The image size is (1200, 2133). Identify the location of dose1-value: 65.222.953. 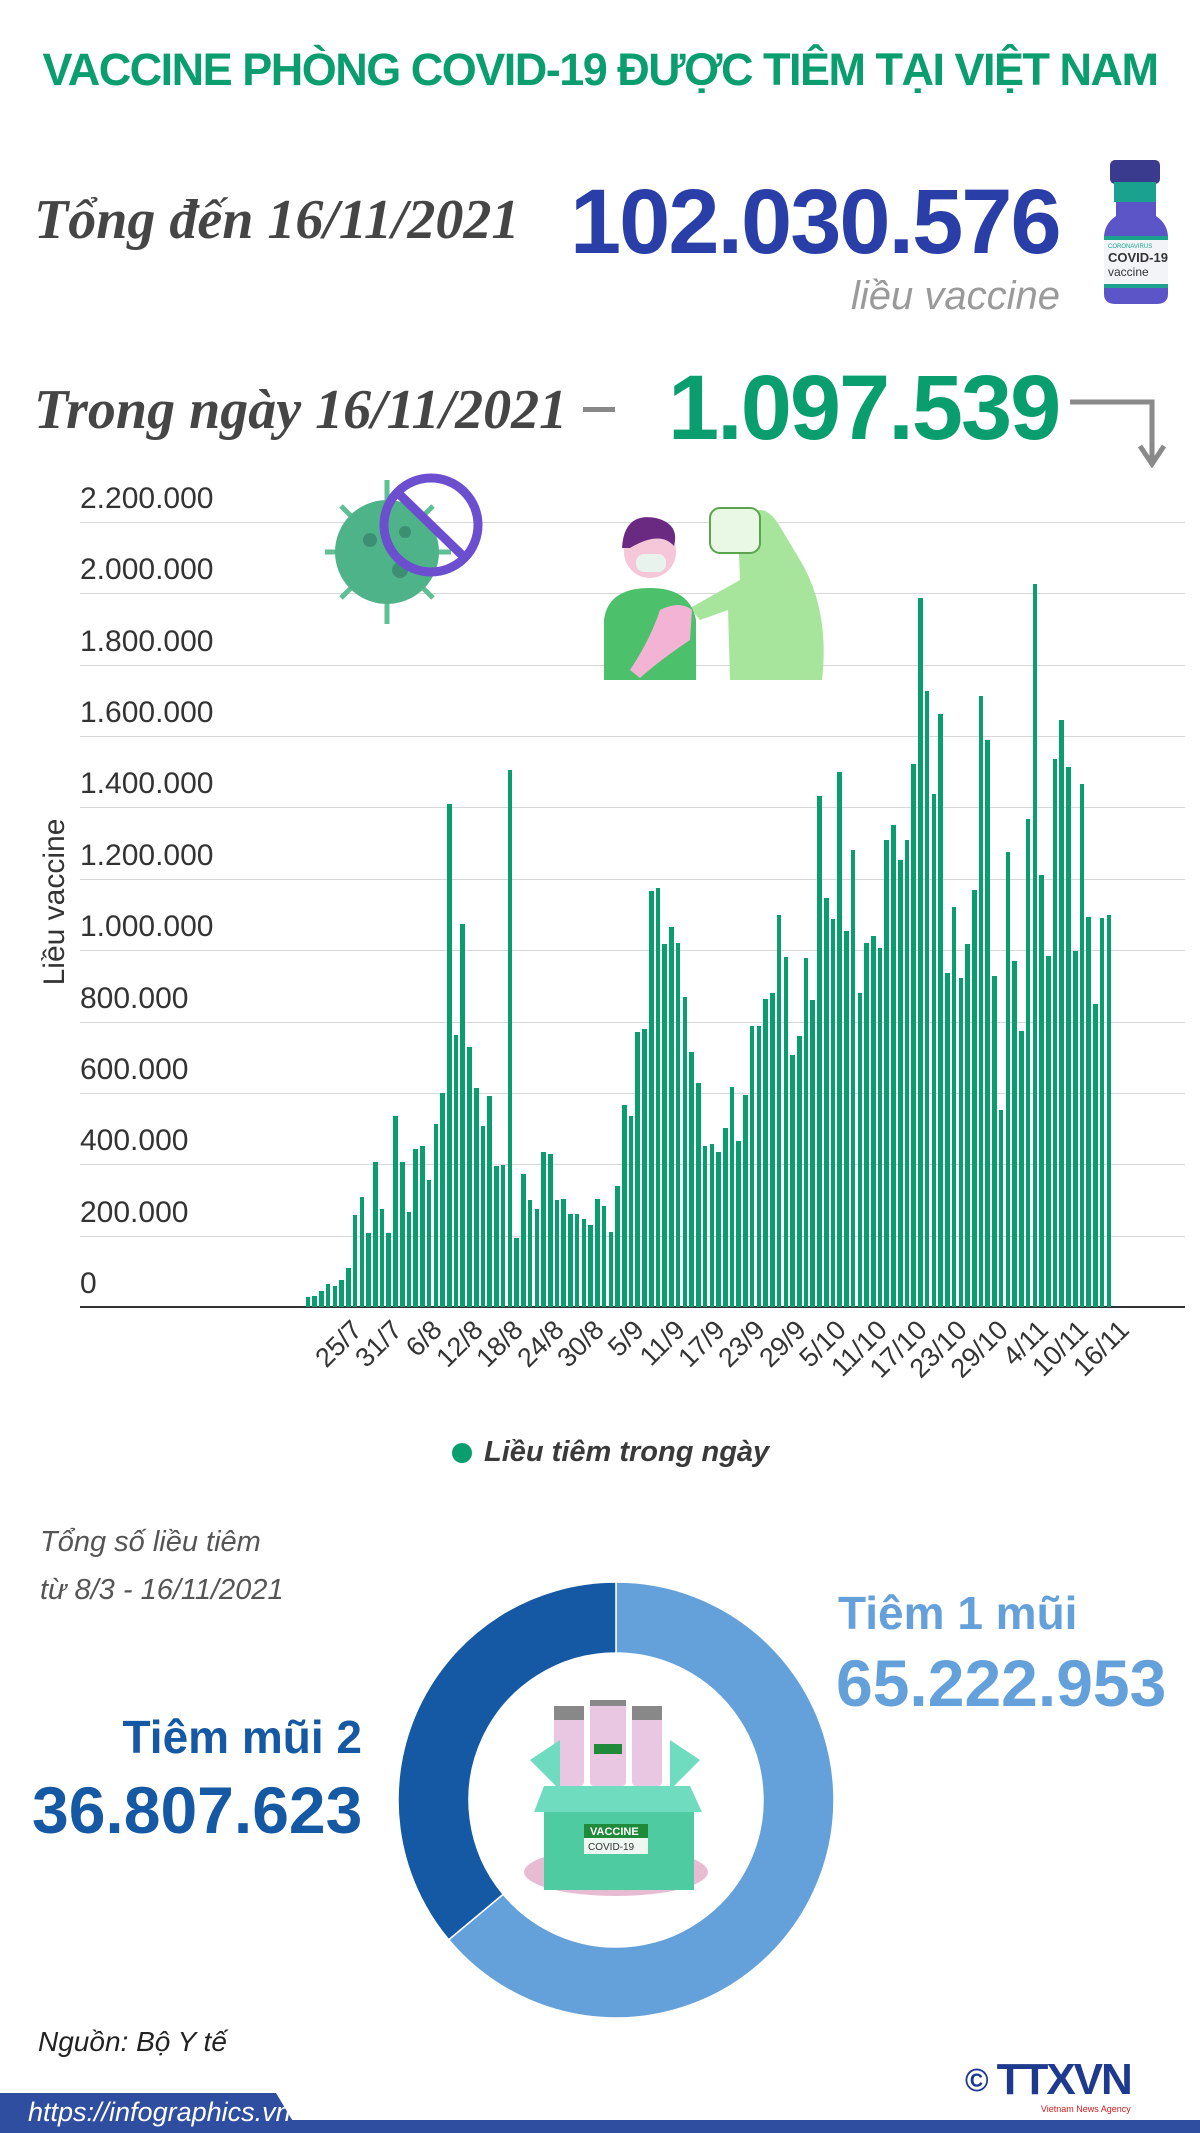
(1001, 1683).